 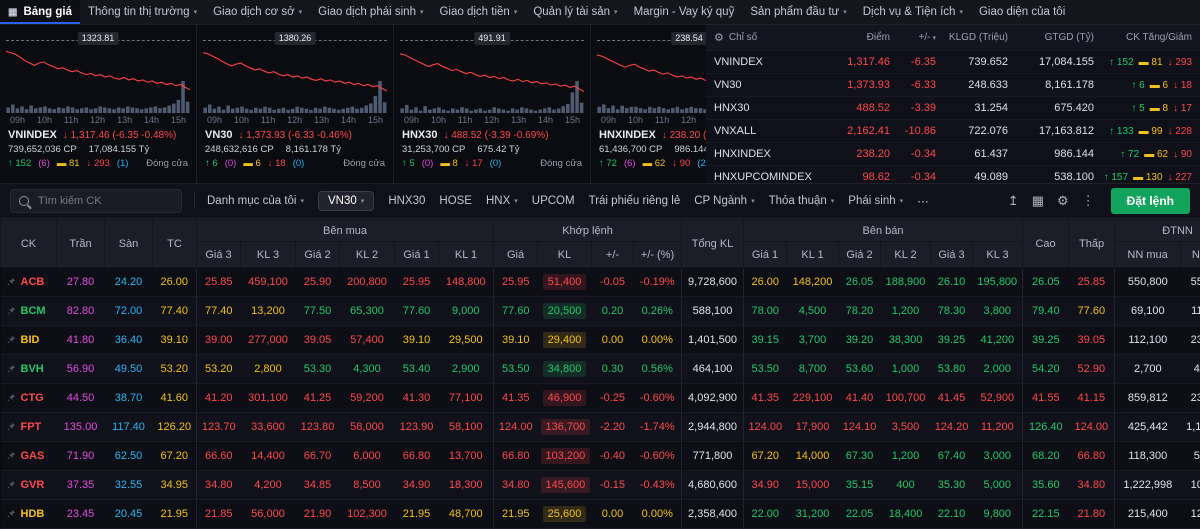 What do you see at coordinates (860, 485) in the screenshot?
I see `sell-price-2-cell: 35.15` at bounding box center [860, 485].